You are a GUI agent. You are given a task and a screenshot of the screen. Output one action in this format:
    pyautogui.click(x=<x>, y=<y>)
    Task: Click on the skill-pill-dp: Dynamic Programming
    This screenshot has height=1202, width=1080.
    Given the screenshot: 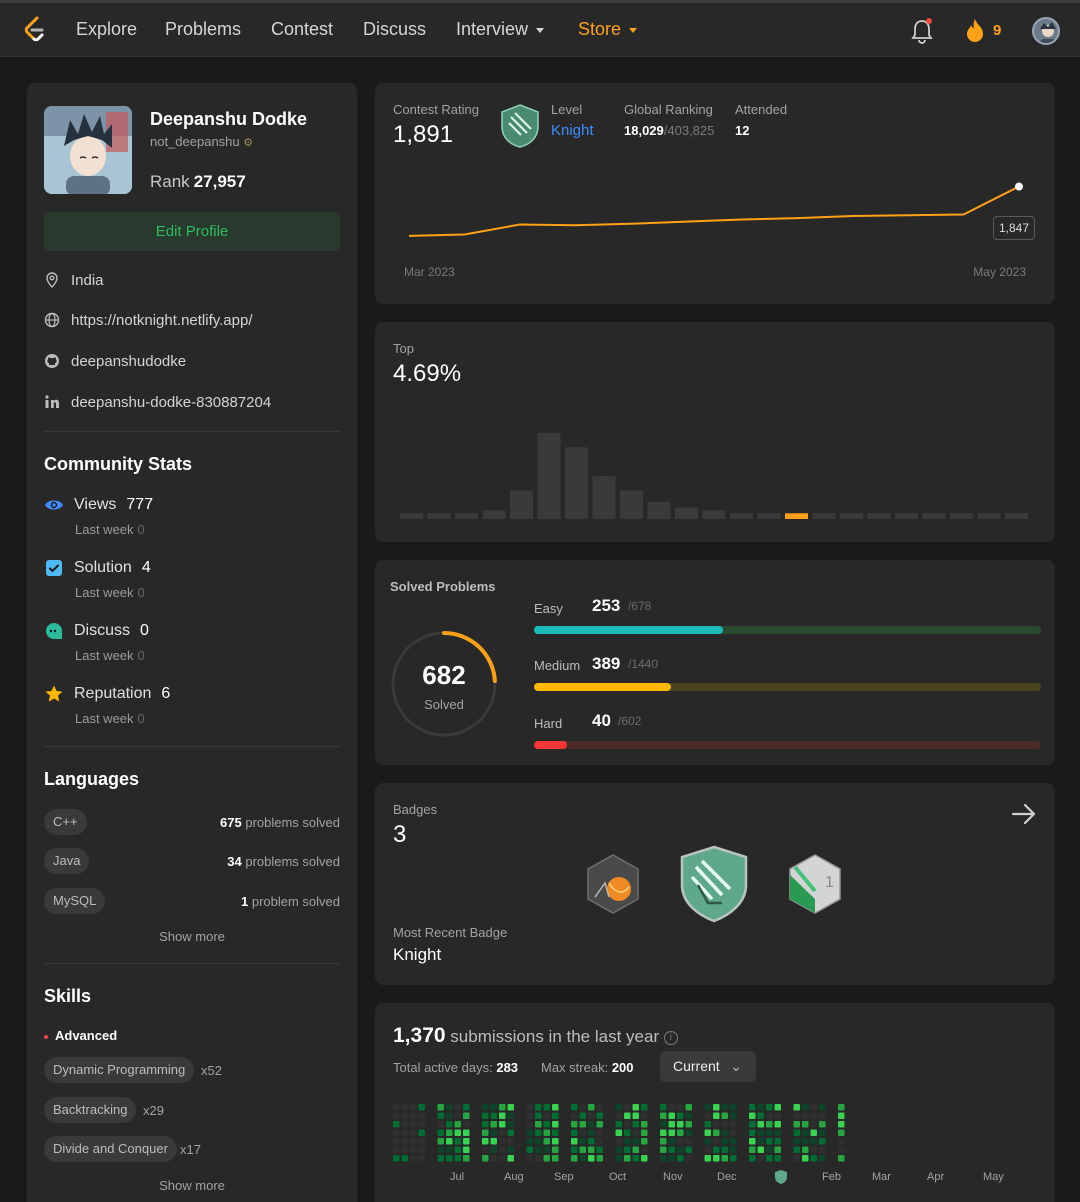 What is the action you would take?
    pyautogui.click(x=119, y=1070)
    